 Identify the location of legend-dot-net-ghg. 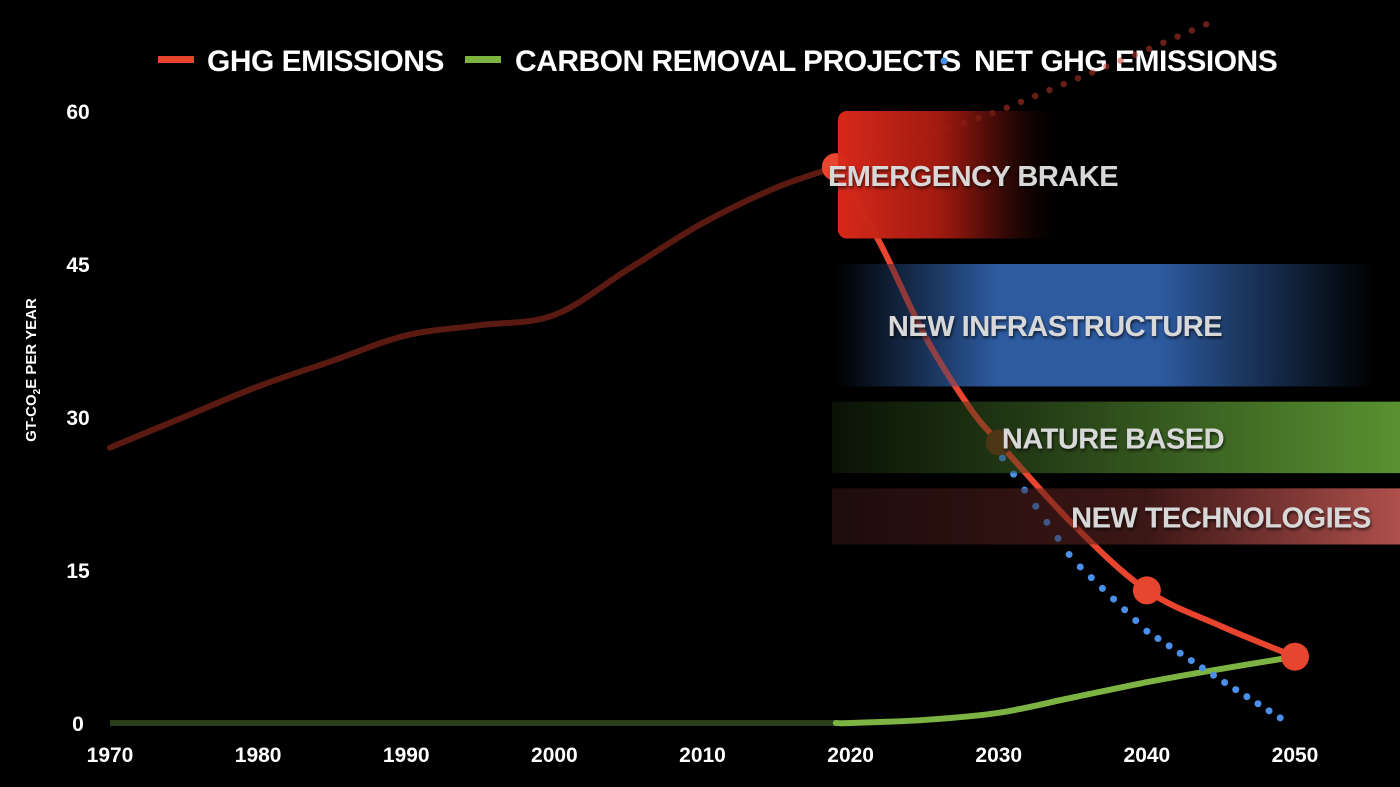
(944, 61).